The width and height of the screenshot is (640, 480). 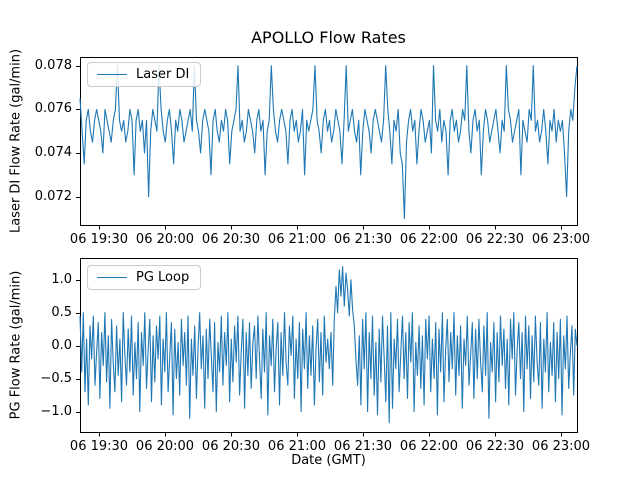 What do you see at coordinates (231, 239) in the screenshot?
I see `x-tick-label-laser-di: 06 20:30` at bounding box center [231, 239].